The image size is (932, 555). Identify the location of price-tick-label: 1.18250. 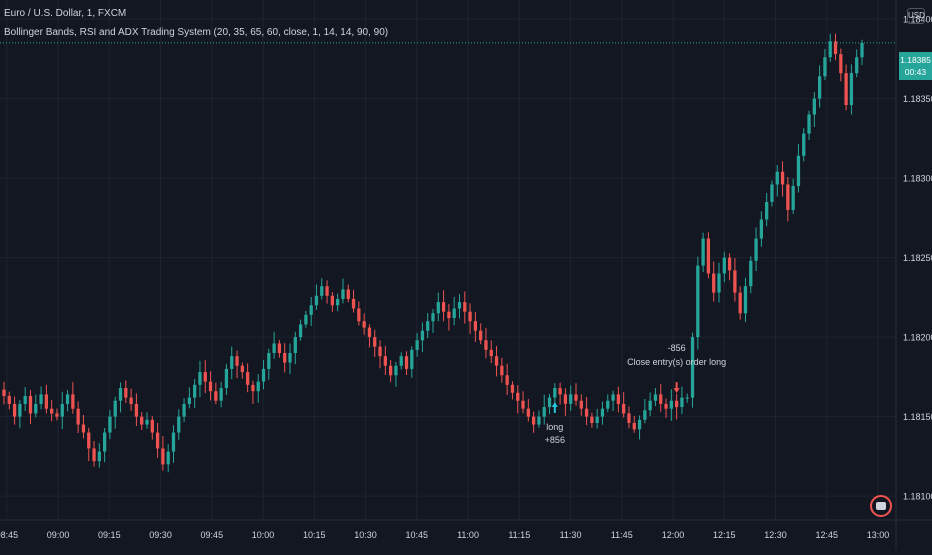
(917, 258).